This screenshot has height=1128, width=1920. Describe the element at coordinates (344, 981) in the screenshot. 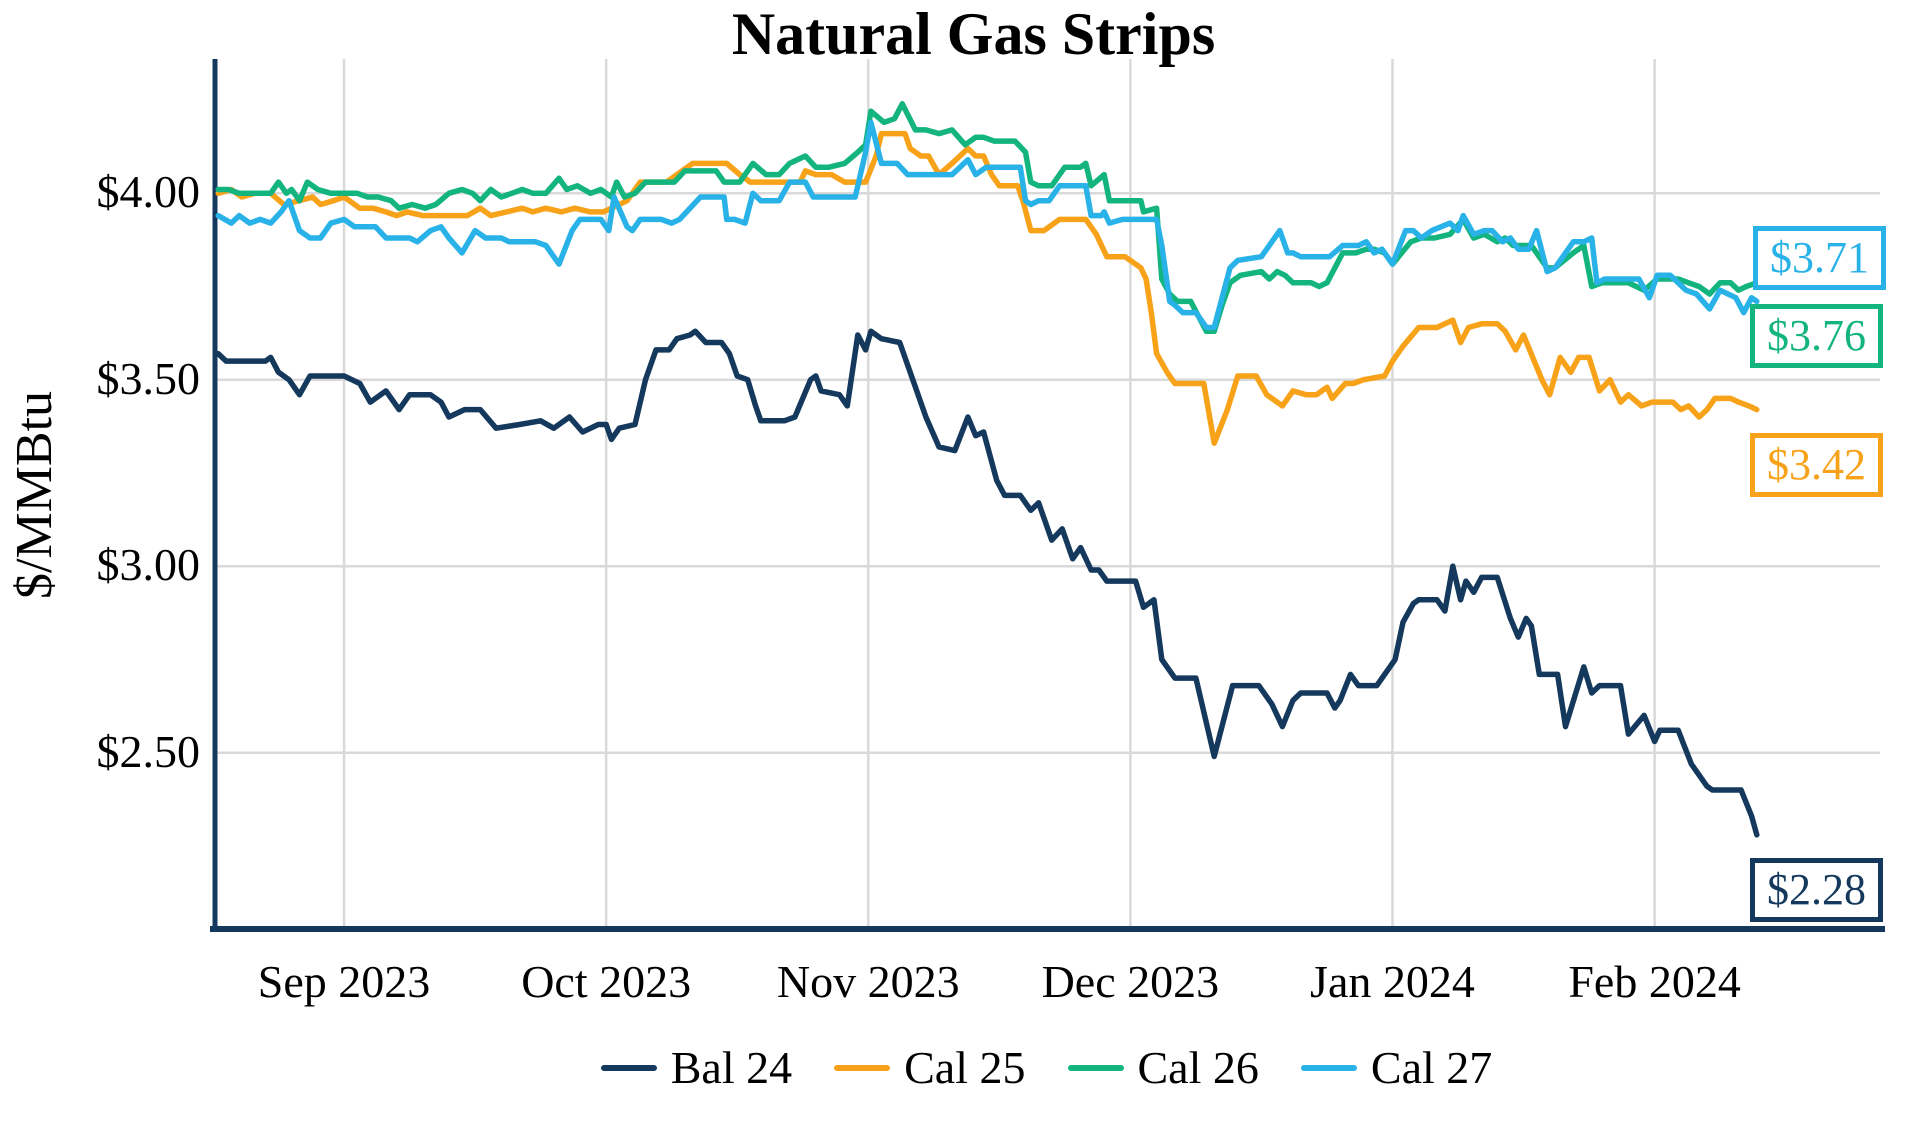

I see `x-tick-label: Sep 2023` at that location.